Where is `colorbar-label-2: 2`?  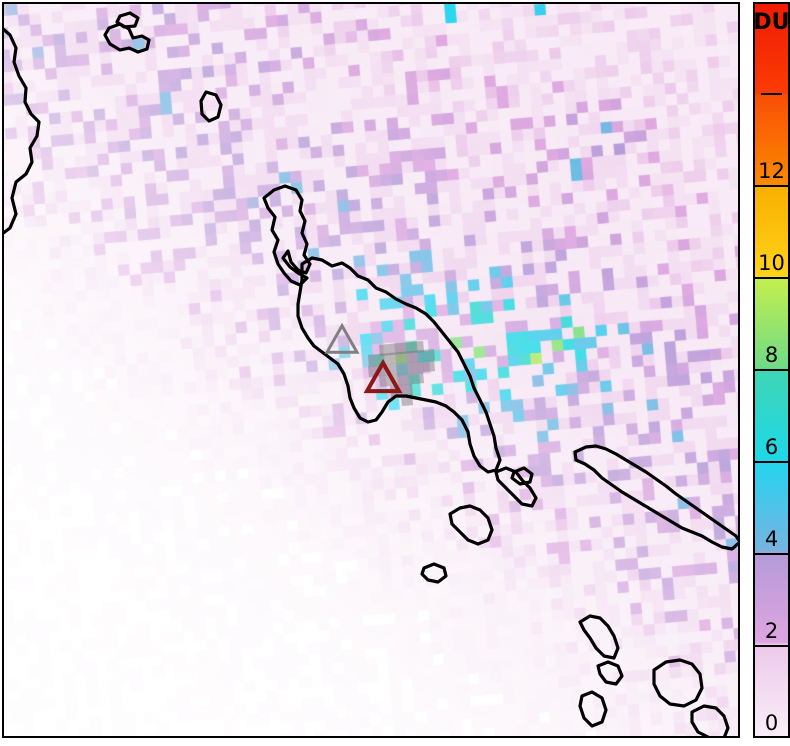 colorbar-label-2: 2 is located at coordinates (771, 631).